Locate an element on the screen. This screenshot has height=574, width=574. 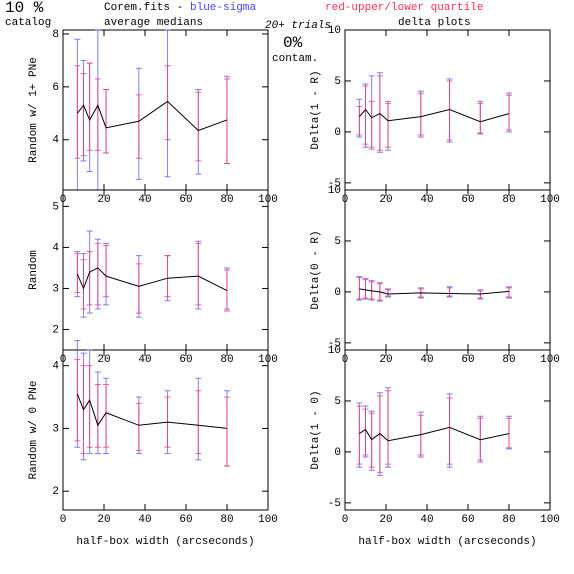
y-tick-label: 8 is located at coordinates (55, 35).